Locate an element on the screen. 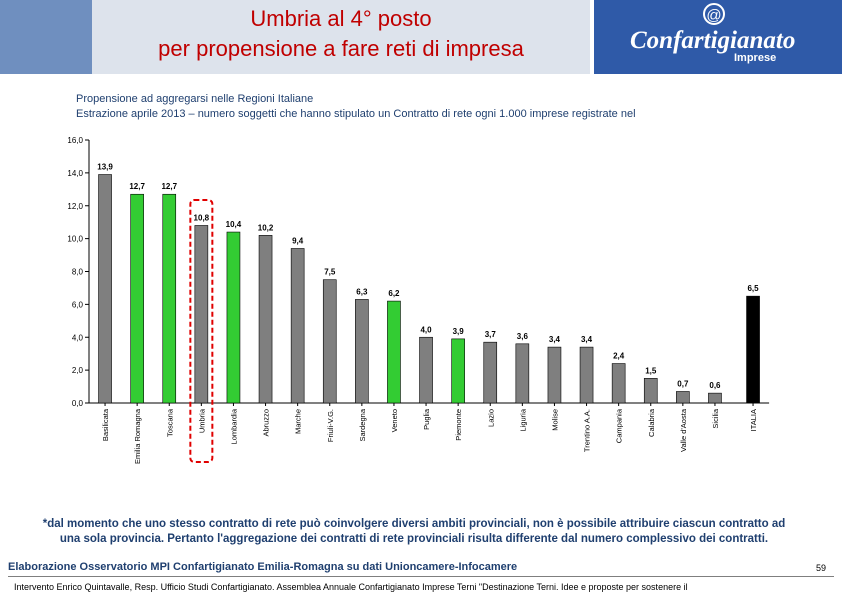 This screenshot has width=842, height=595. x-tick-label: Trentino A.A. is located at coordinates (587, 430).